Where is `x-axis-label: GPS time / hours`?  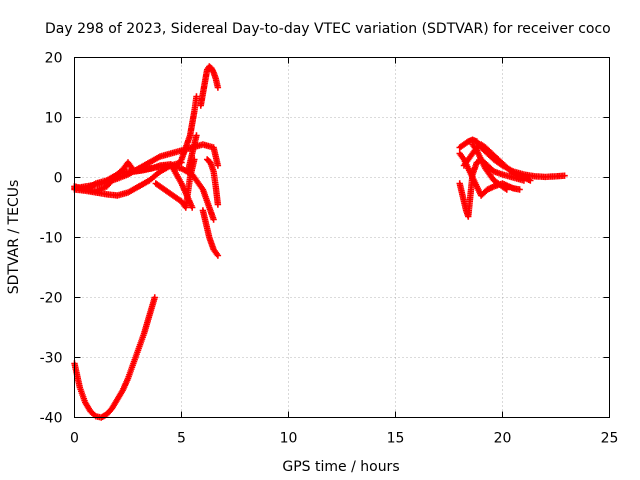
x-axis-label: GPS time / hours is located at coordinates (340, 467).